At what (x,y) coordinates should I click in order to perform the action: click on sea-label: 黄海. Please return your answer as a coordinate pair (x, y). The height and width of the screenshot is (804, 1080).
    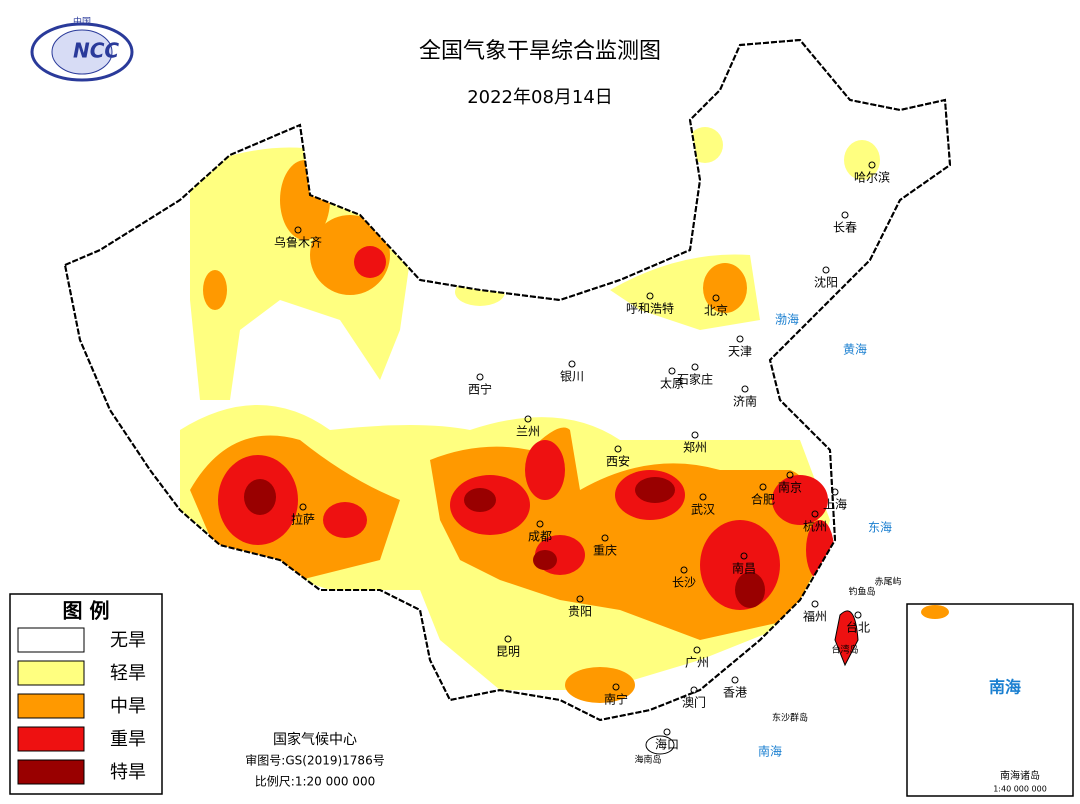
    Looking at the image, I should click on (855, 349).